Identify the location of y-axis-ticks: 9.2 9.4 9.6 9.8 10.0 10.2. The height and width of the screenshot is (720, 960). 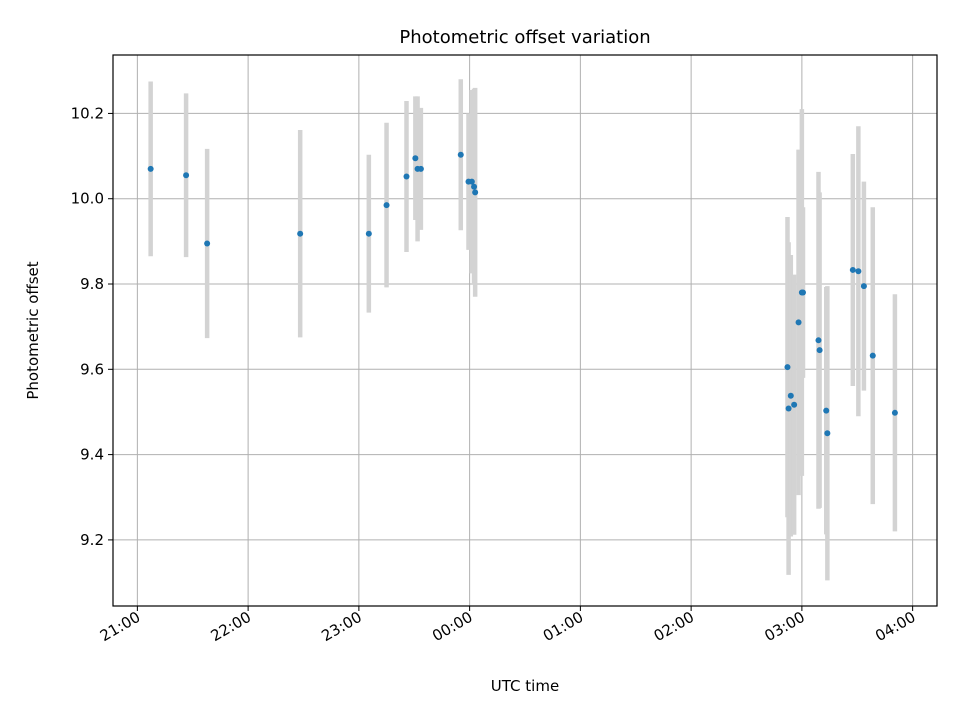
(92, 326).